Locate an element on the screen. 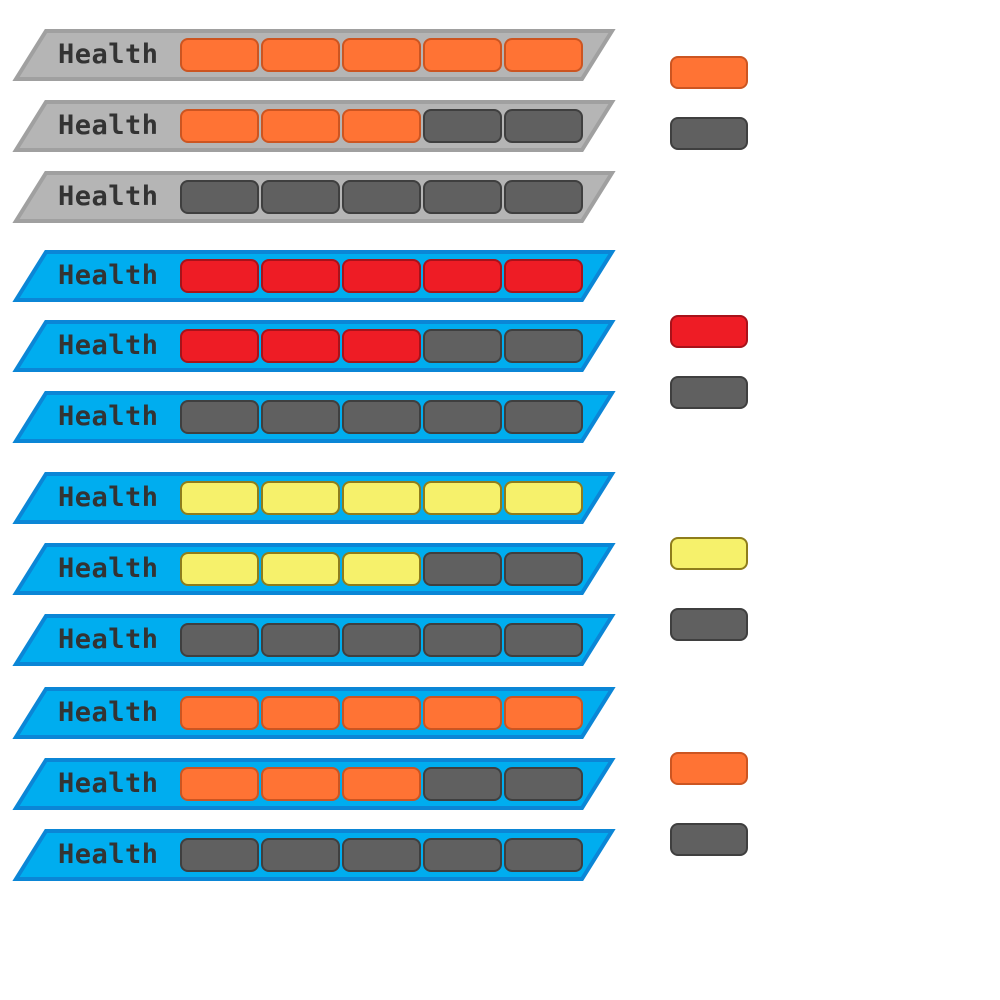  health-bar-7: Health is located at coordinates (314, 498).